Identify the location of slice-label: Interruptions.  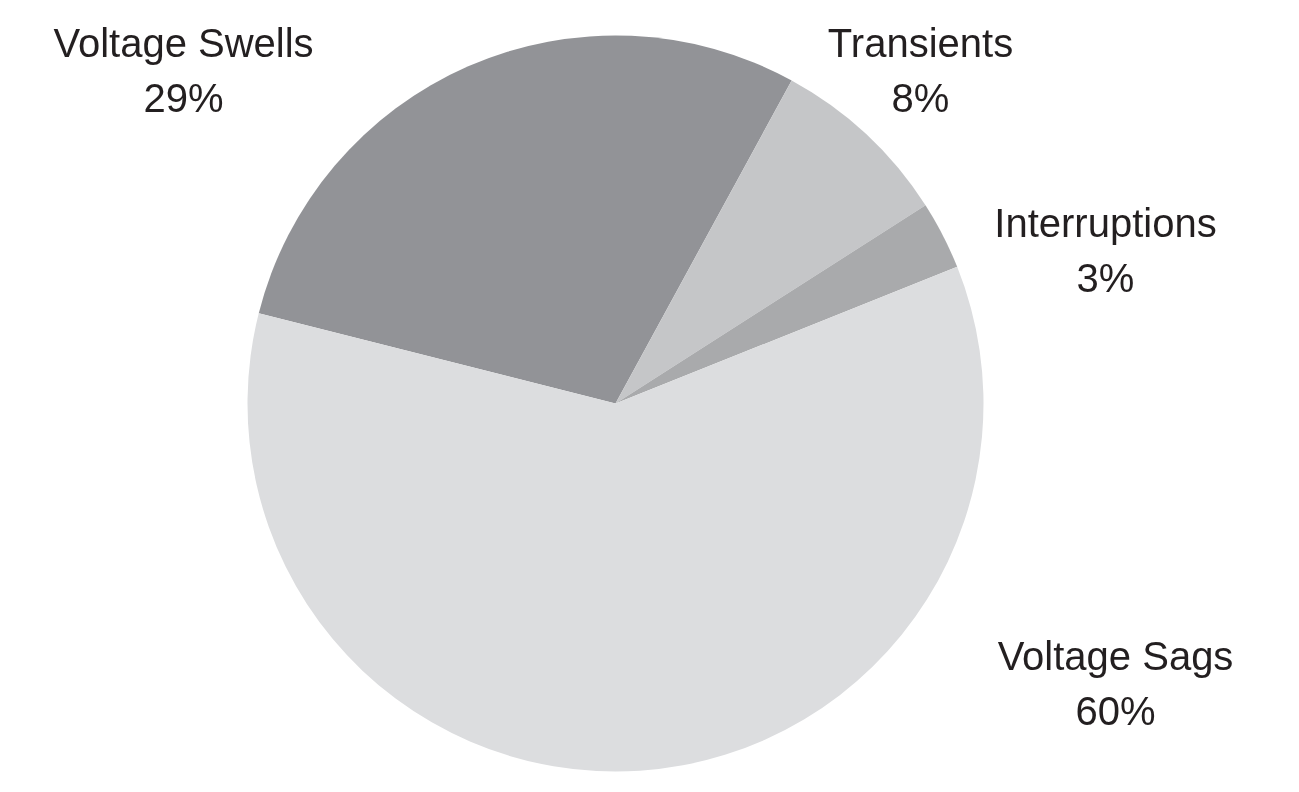
(1105, 223).